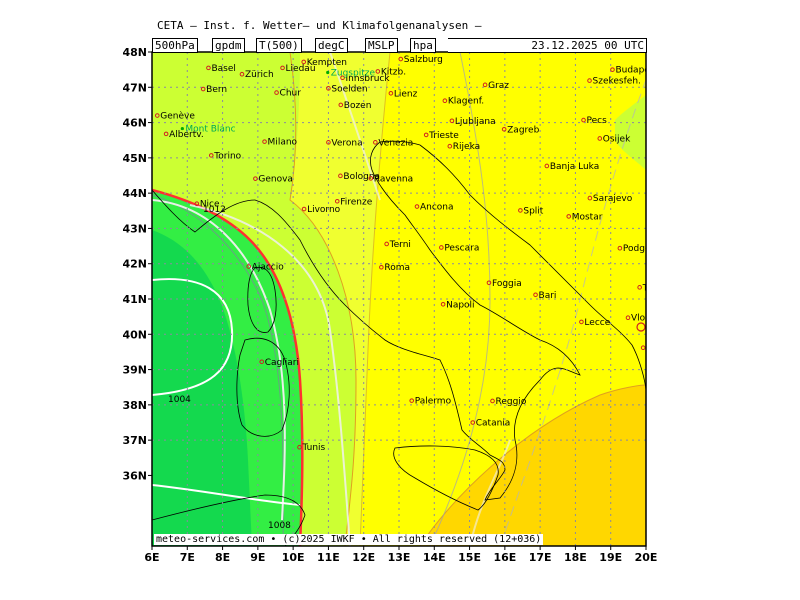 The height and width of the screenshot is (600, 800). What do you see at coordinates (574, 167) in the screenshot?
I see `city-label: Banja Luka` at bounding box center [574, 167].